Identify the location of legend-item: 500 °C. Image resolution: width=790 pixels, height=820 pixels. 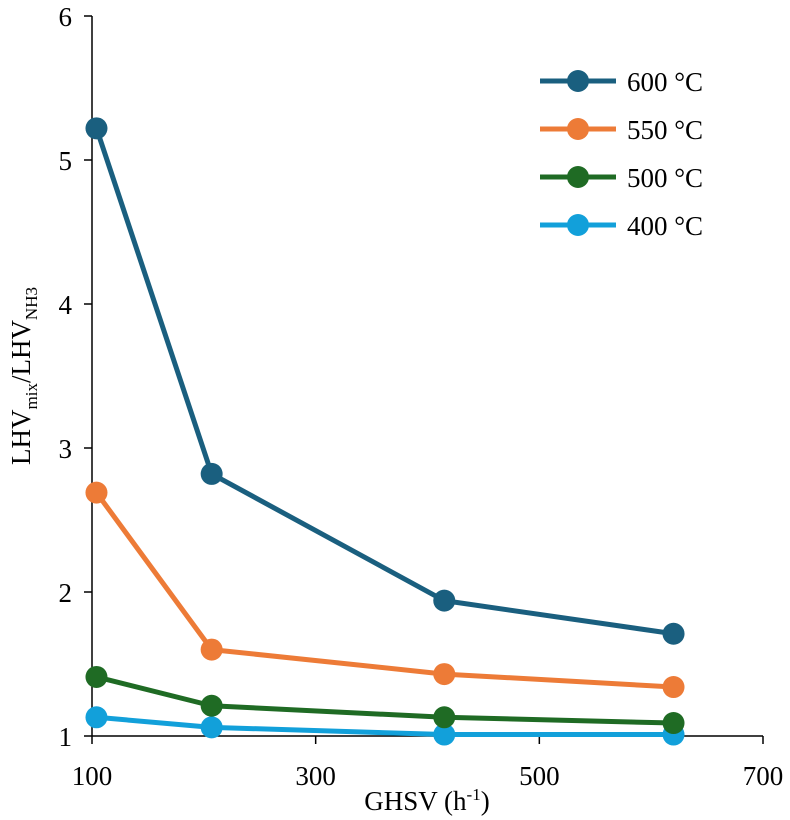
(621, 178).